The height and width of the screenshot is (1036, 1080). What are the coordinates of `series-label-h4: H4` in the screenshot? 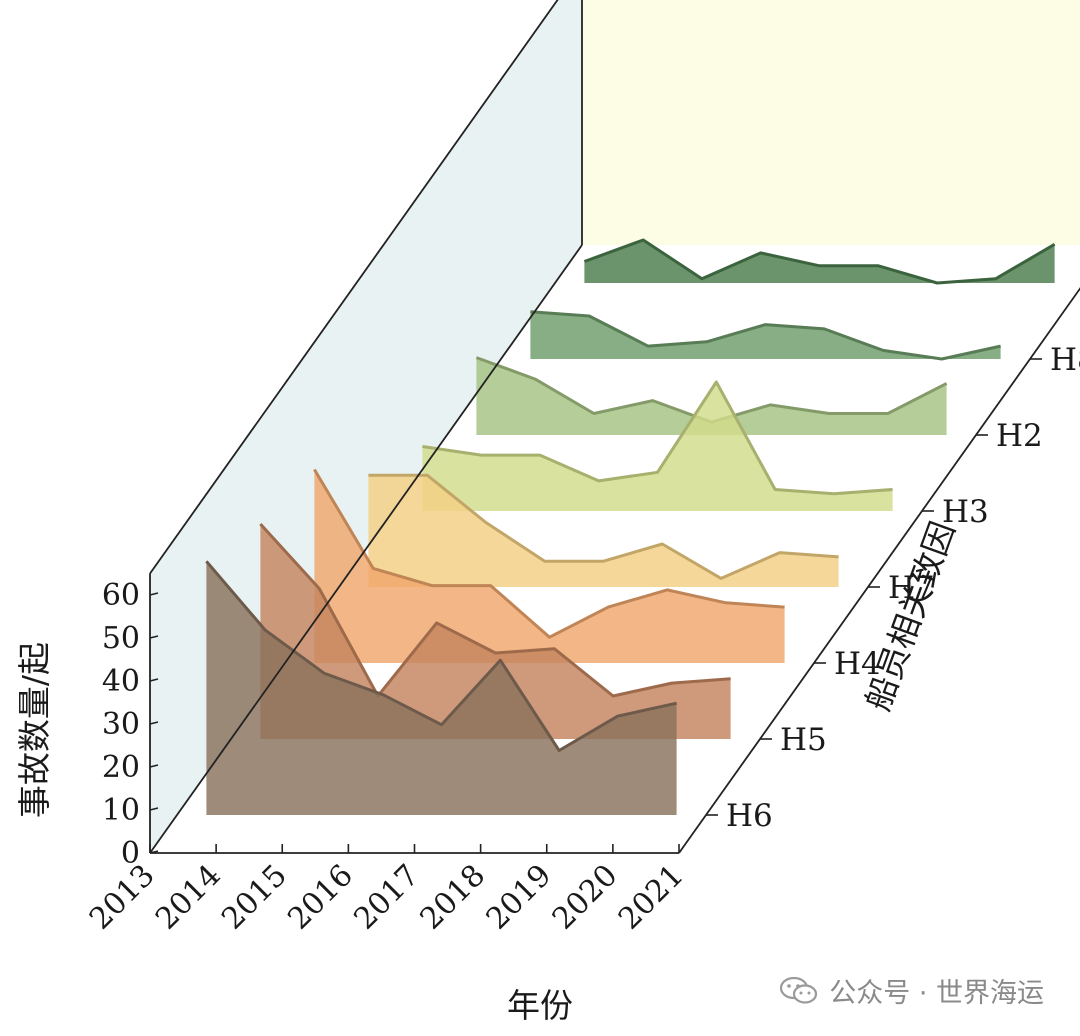 It's located at (857, 664).